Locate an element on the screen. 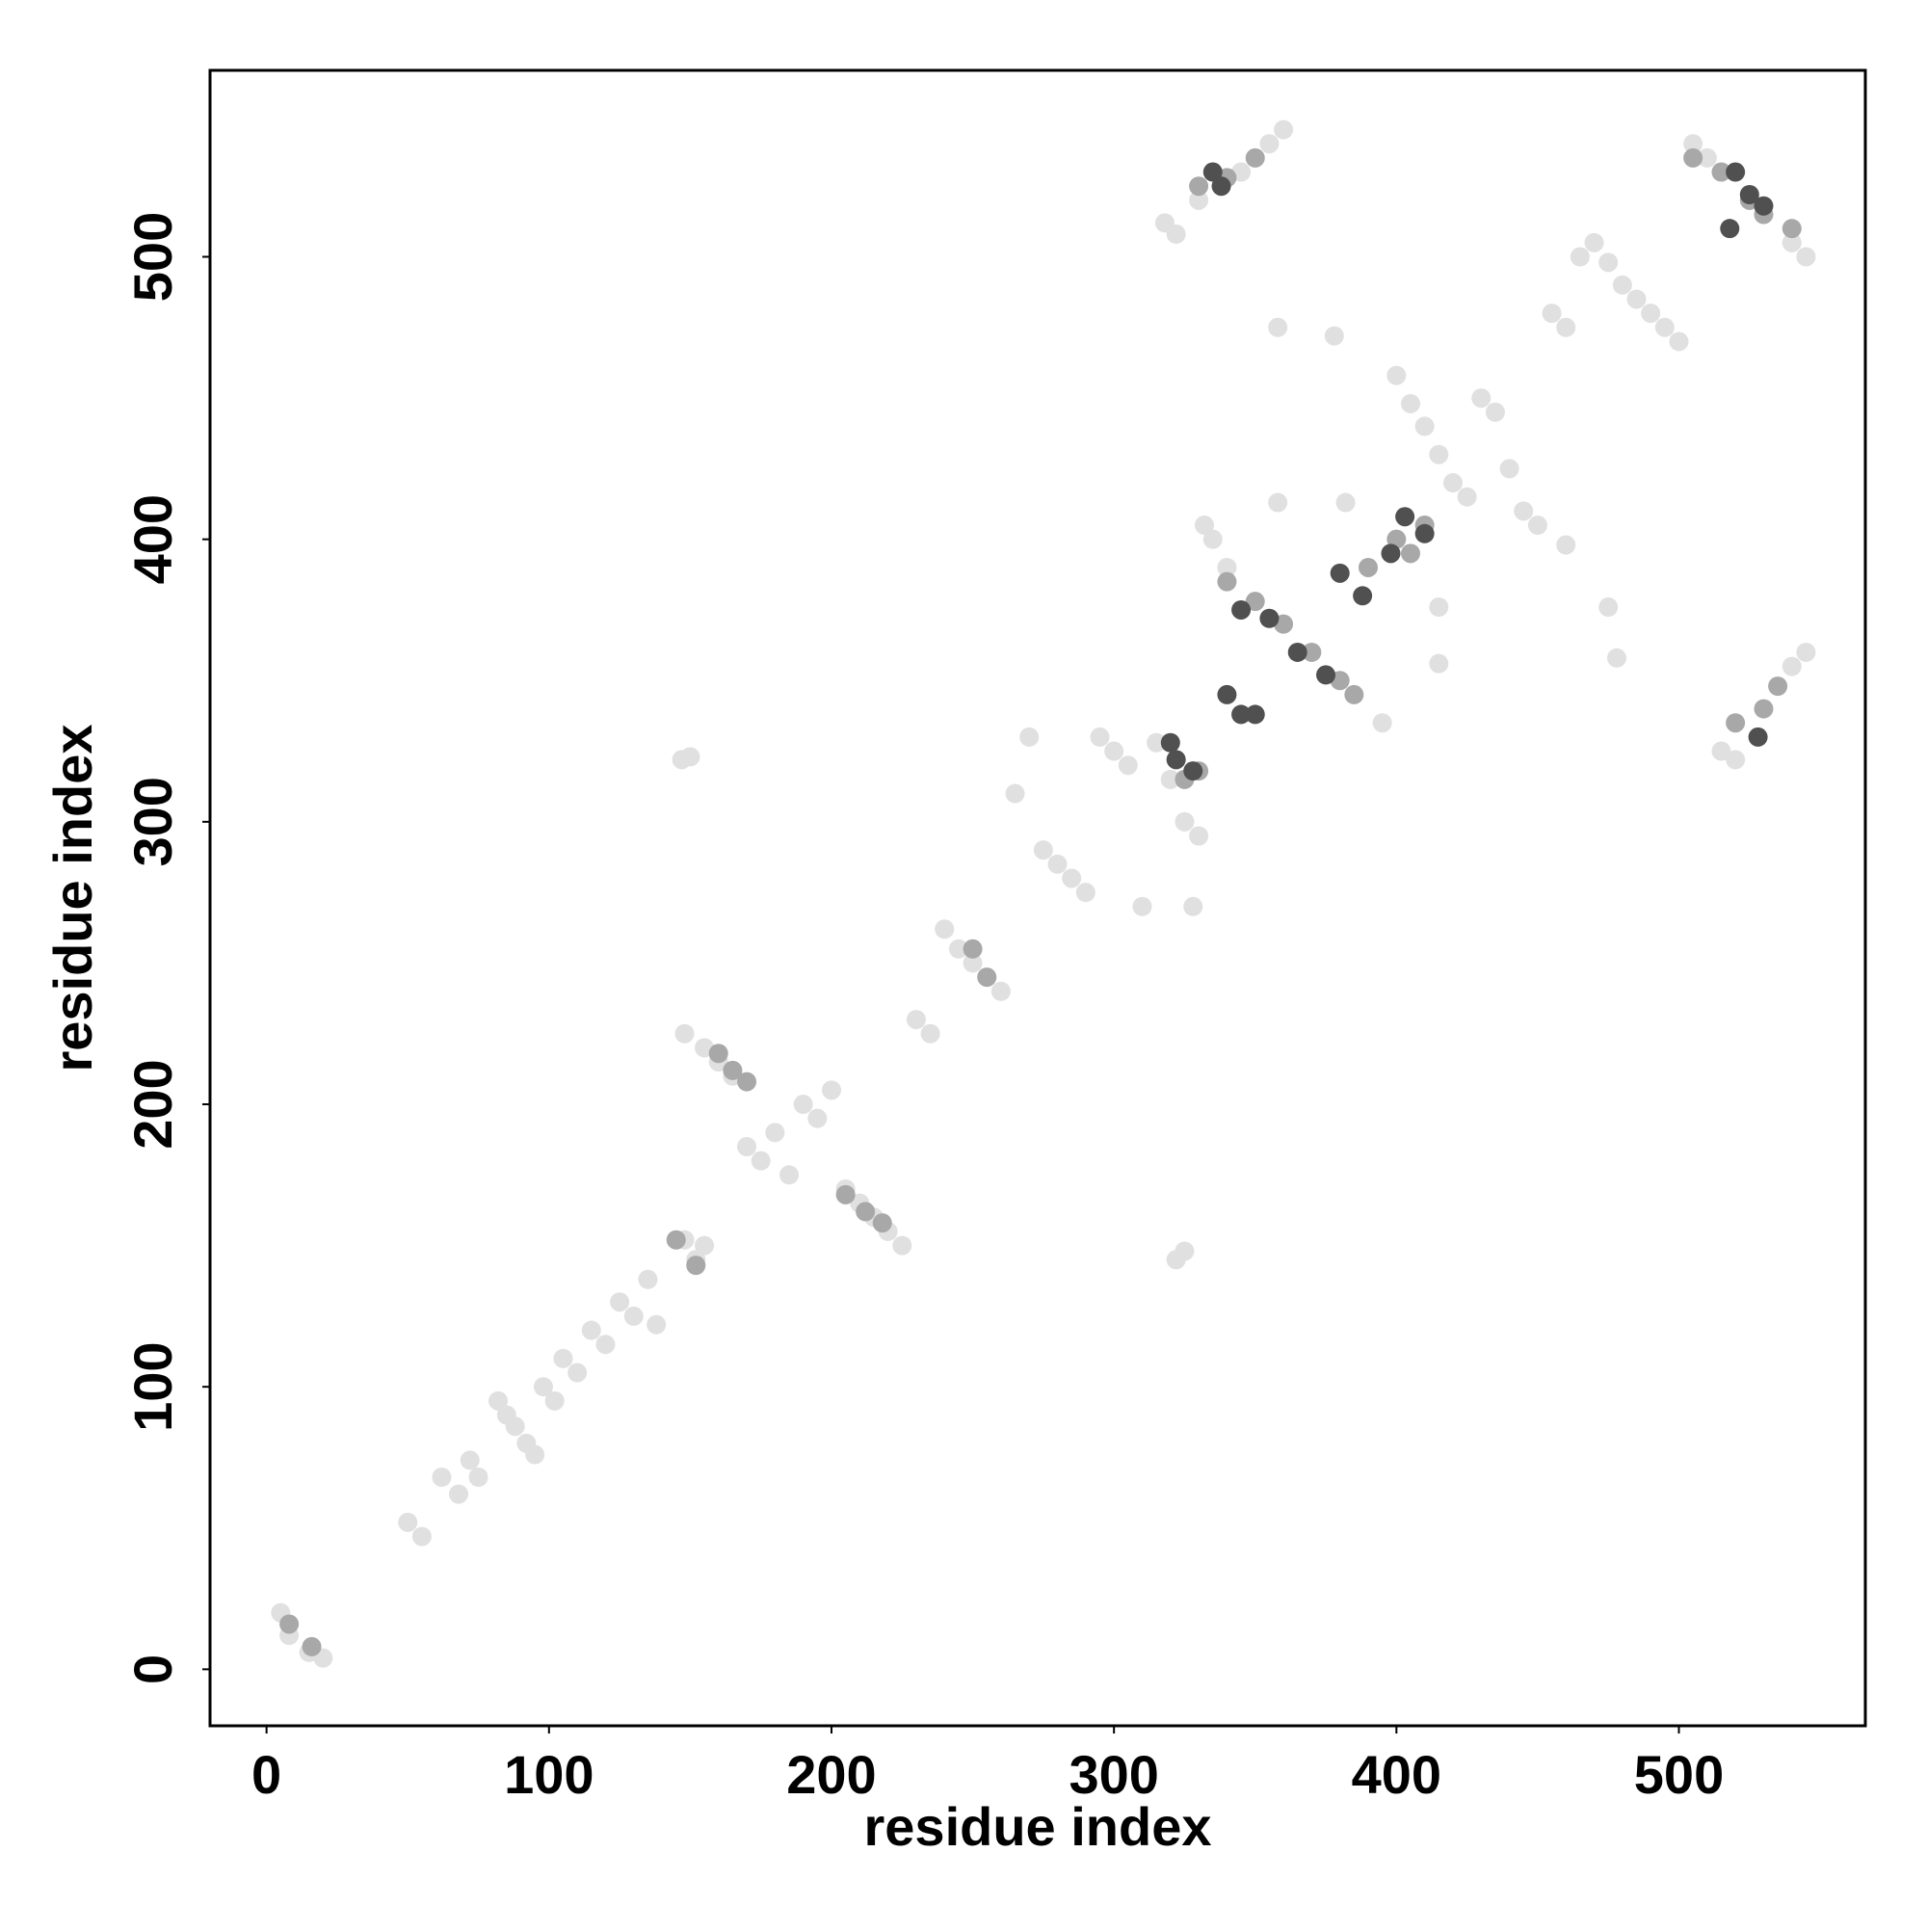 This screenshot has width=1927, height=1932. x-tick-label: 300 is located at coordinates (1114, 1774).